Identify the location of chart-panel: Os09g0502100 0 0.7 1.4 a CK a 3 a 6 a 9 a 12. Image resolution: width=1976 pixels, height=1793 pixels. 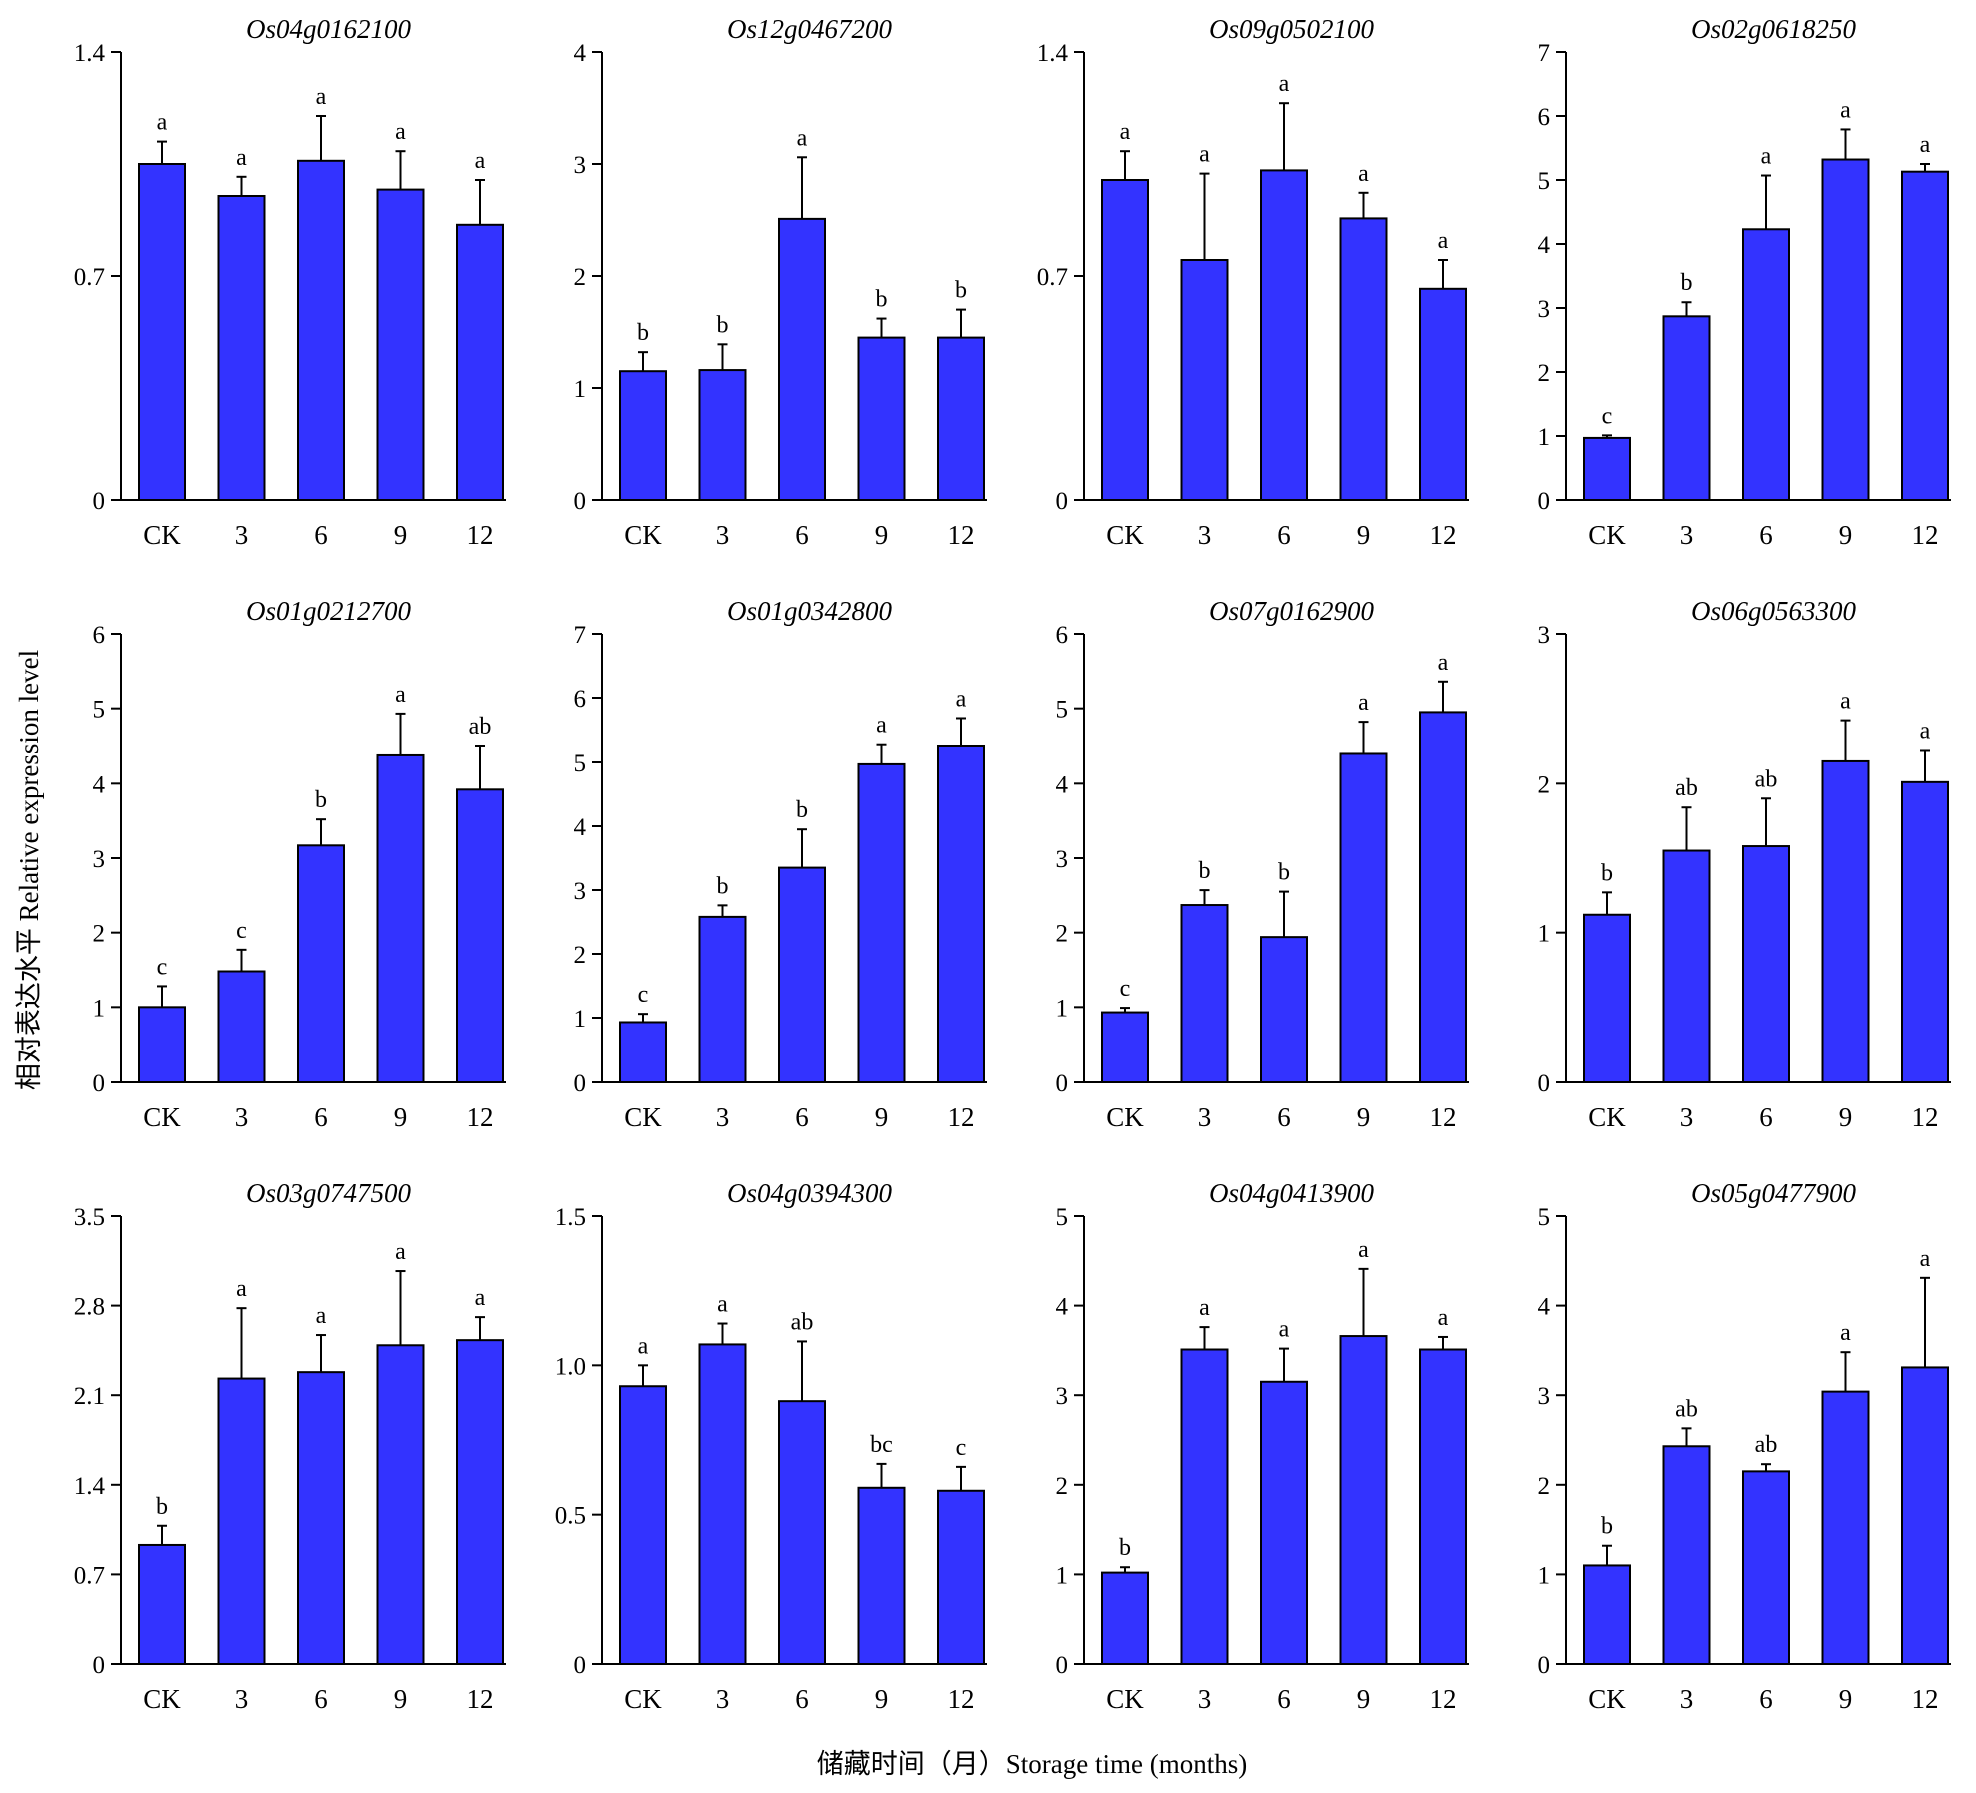
(1253, 282).